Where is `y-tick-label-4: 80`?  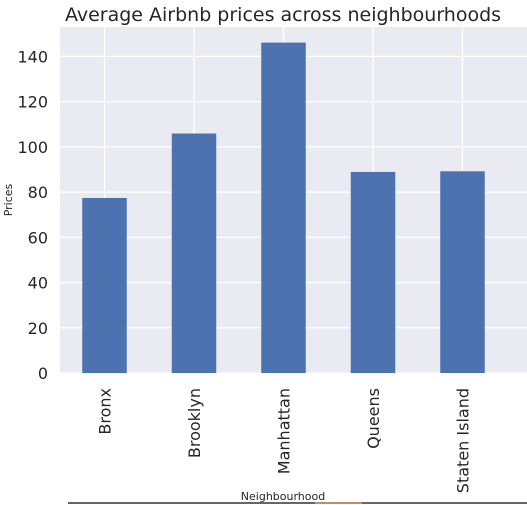 y-tick-label-4: 80 is located at coordinates (38, 192).